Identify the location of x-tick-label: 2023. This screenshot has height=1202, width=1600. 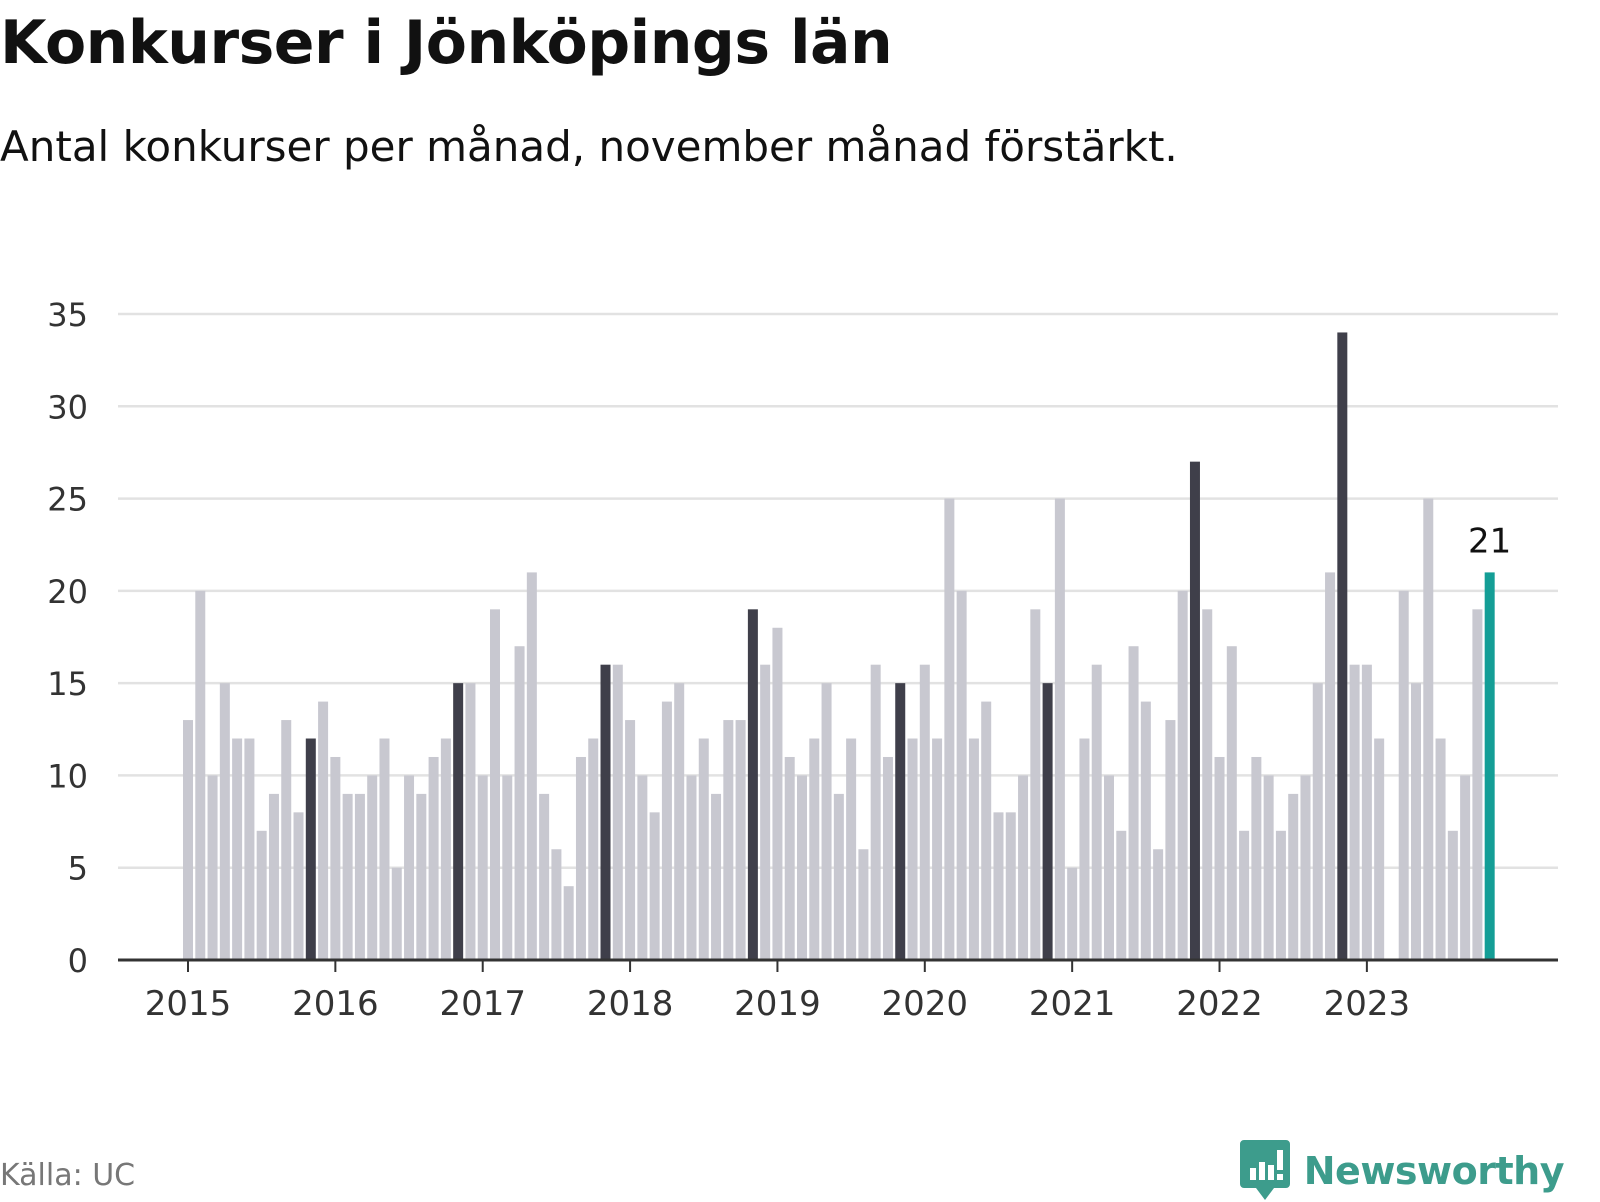
(1367, 1004).